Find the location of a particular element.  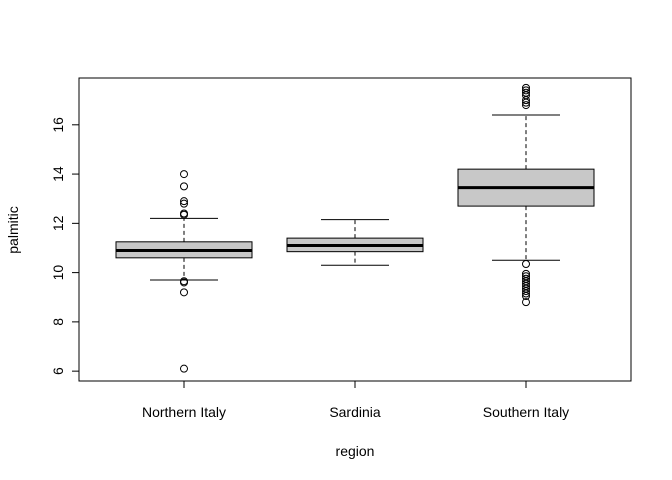

x-tick-label: Southern Italy is located at coordinates (526, 412).